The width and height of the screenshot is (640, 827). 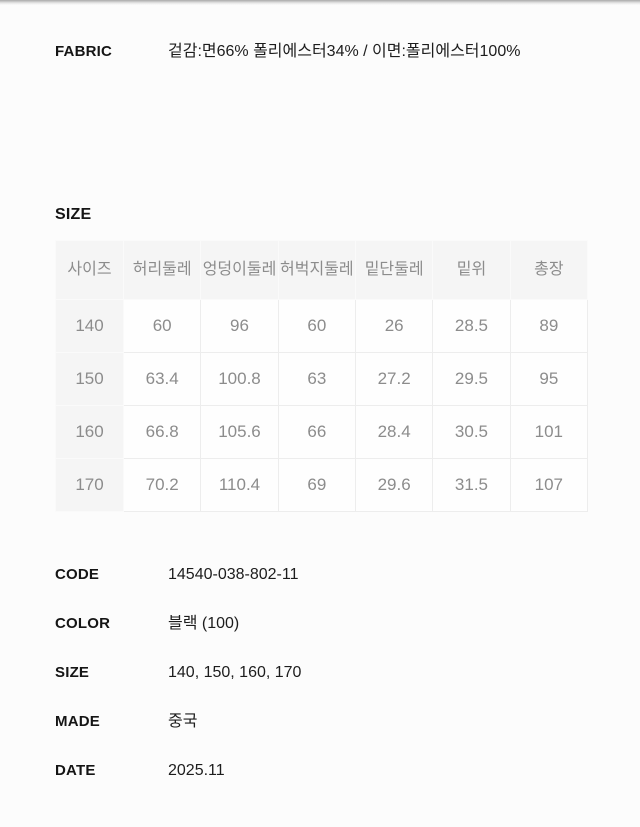 What do you see at coordinates (89, 270) in the screenshot?
I see `size-table-column-header: 사이즈` at bounding box center [89, 270].